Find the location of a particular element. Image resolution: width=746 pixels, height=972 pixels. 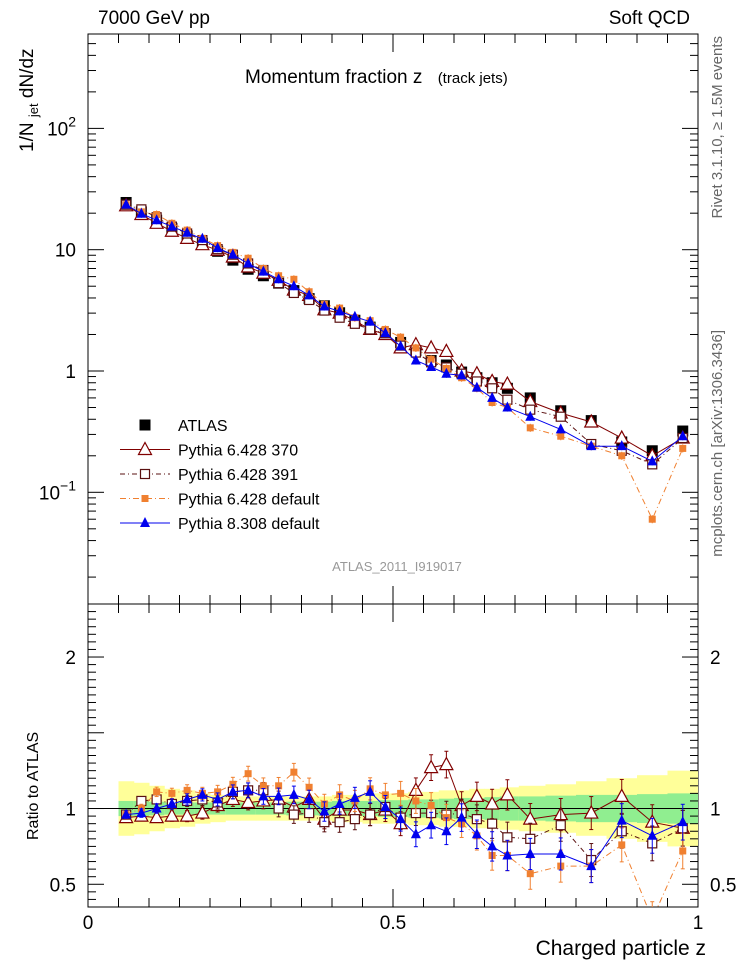

ratio-y-tick-label-right: 2 is located at coordinates (715, 658).